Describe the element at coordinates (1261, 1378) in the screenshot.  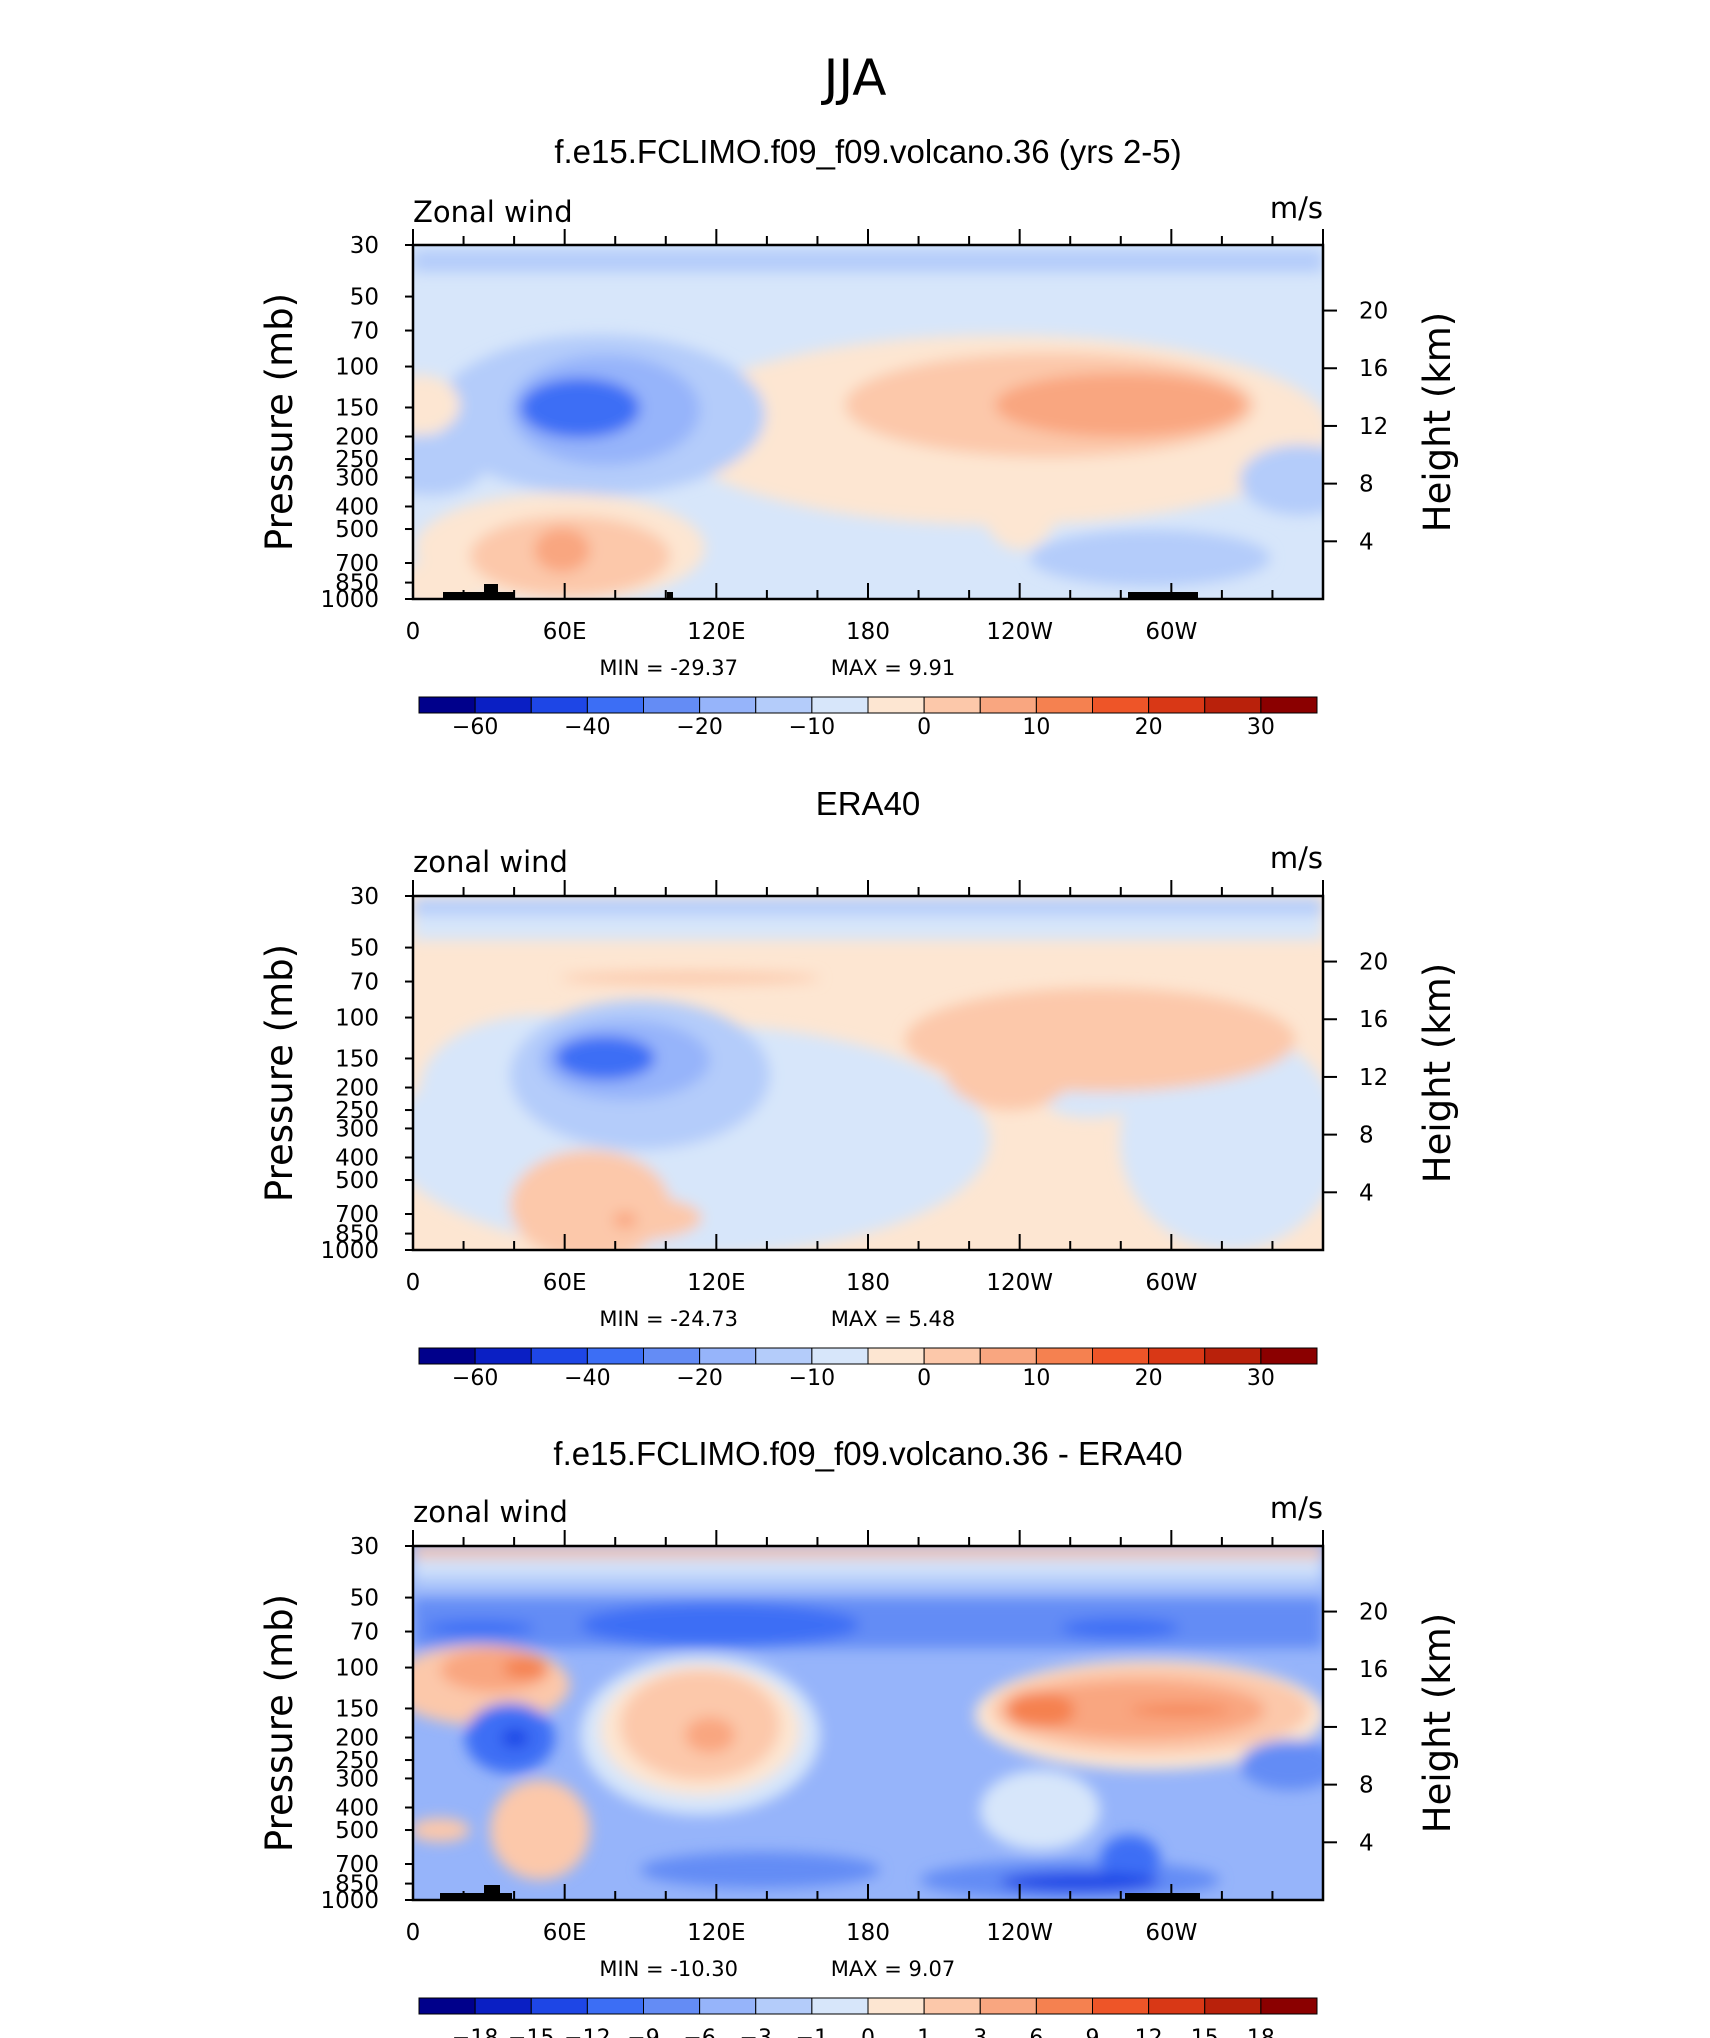
I see `colorbar-label: 30` at that location.